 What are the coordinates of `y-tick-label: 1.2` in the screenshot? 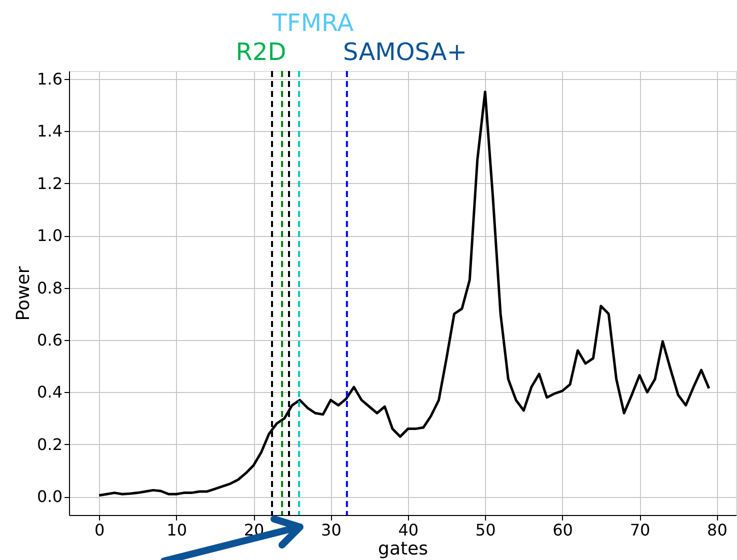 It's located at (49, 183).